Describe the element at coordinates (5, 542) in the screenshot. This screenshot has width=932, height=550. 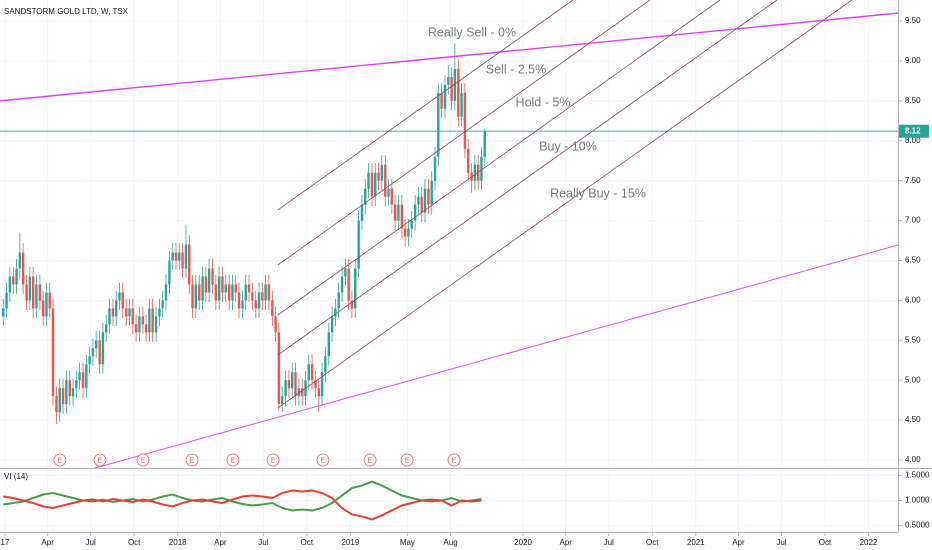
I see `x-tick-label: 17` at that location.